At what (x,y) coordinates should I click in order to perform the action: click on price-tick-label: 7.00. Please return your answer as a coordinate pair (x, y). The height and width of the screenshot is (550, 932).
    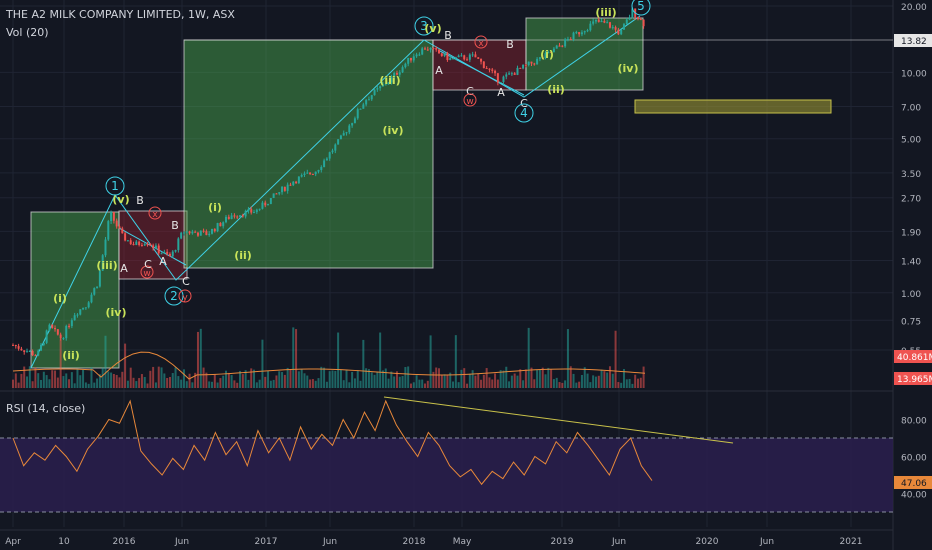
    Looking at the image, I should click on (911, 108).